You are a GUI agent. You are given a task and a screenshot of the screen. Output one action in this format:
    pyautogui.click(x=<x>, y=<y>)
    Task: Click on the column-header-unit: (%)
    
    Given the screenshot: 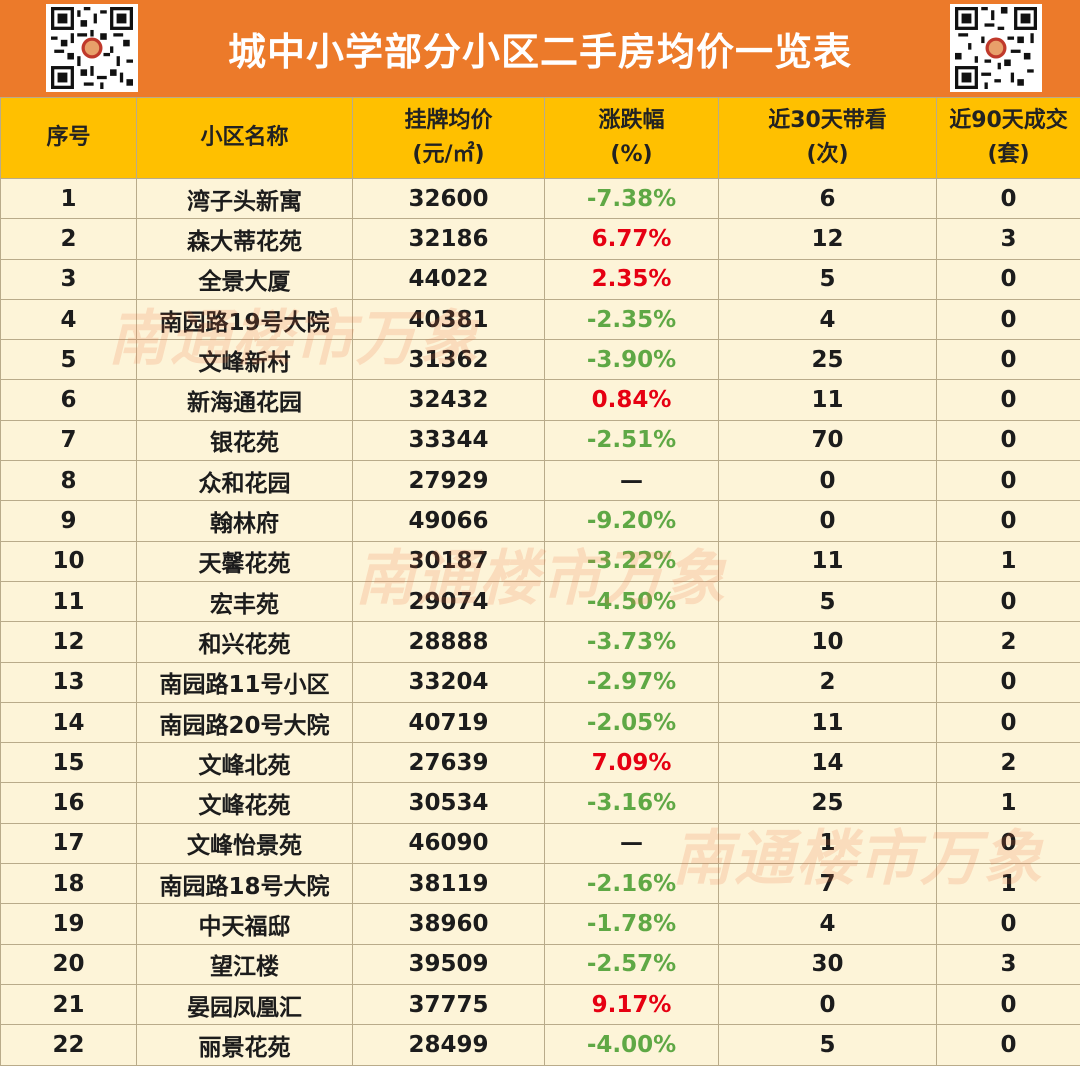 What is the action you would take?
    pyautogui.click(x=631, y=155)
    